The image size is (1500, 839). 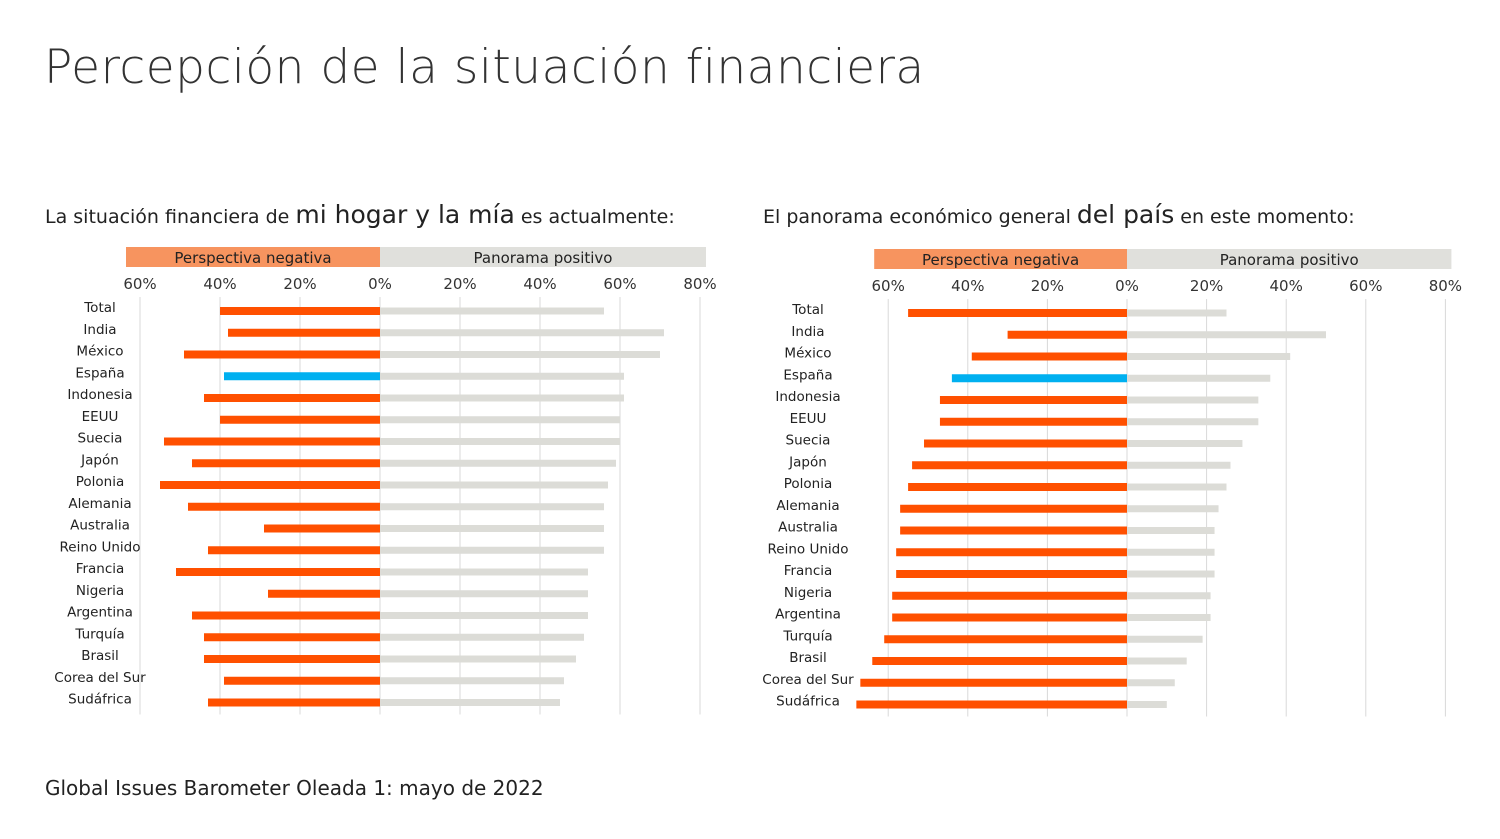 What do you see at coordinates (543, 258) in the screenshot?
I see `positive-header-label: Panorama positivo` at bounding box center [543, 258].